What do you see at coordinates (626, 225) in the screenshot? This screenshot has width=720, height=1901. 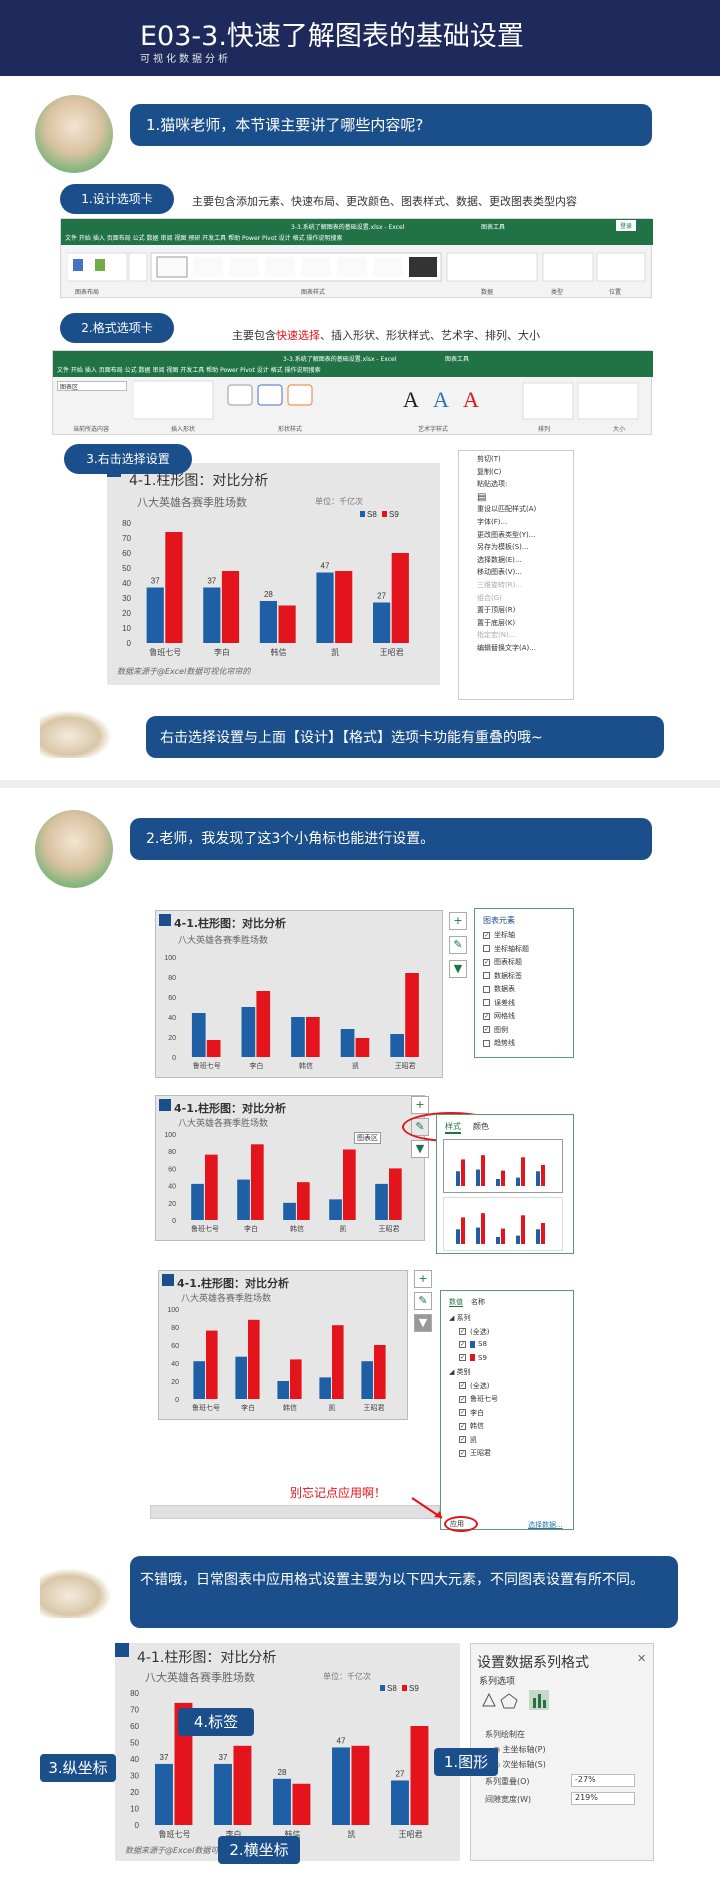 I see `login-button: 登录` at bounding box center [626, 225].